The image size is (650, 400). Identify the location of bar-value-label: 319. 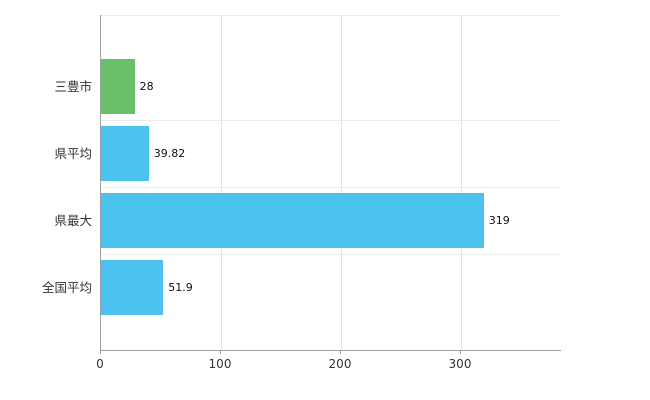
(499, 220).